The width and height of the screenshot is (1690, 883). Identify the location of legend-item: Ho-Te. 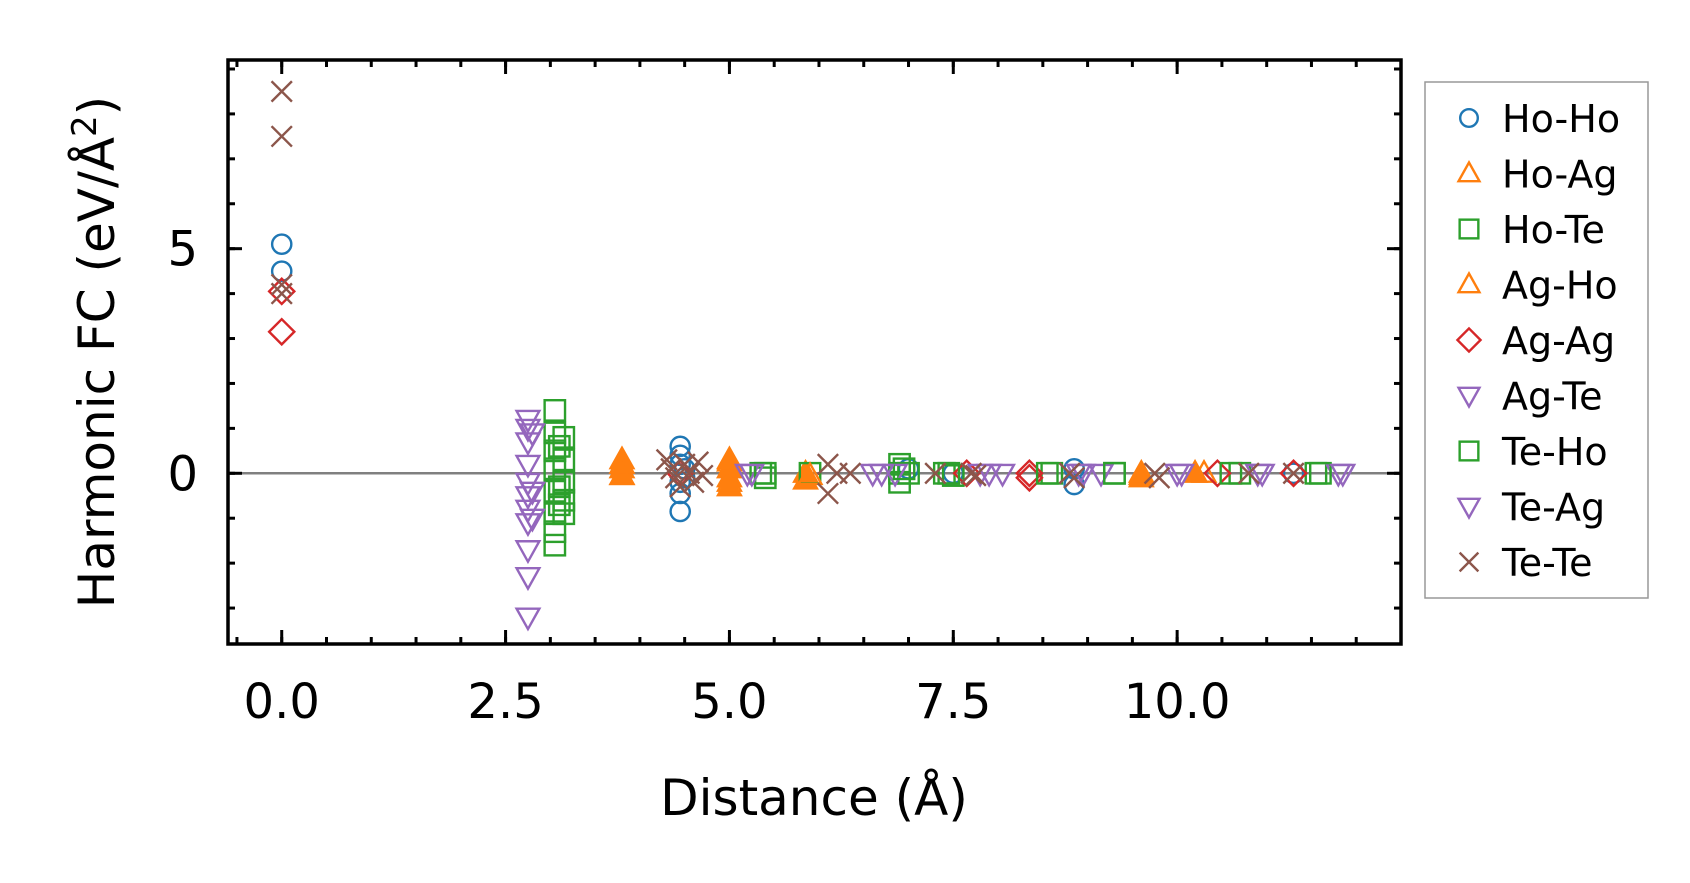
(1531, 230).